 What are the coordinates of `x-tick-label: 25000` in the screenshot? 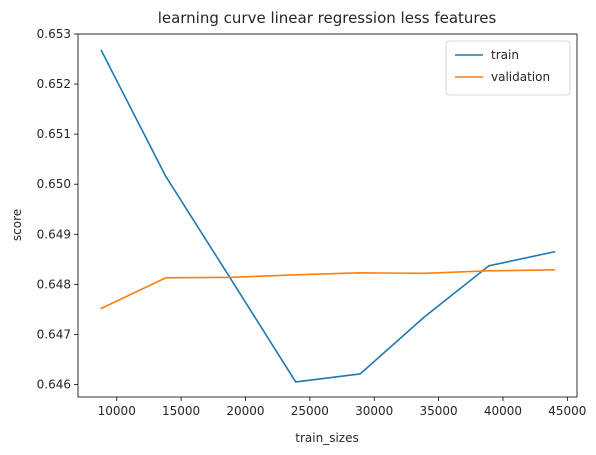 It's located at (310, 411).